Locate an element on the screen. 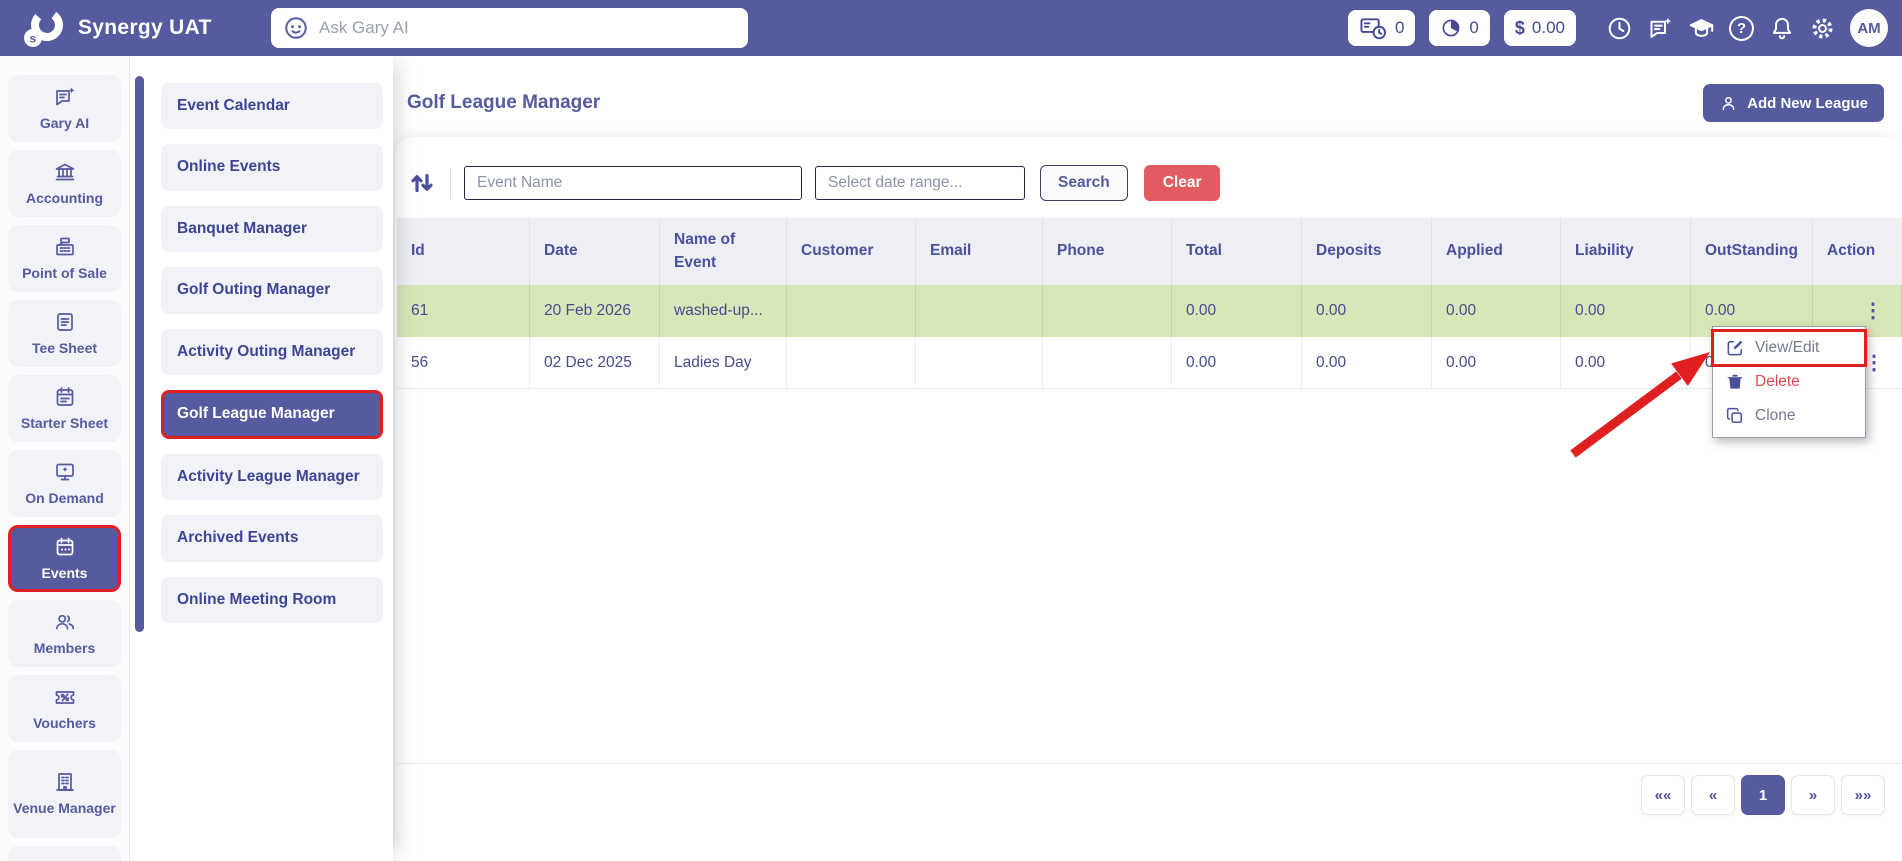  submenu-item-golf-league-manager: Golf League Manager is located at coordinates (272, 414).